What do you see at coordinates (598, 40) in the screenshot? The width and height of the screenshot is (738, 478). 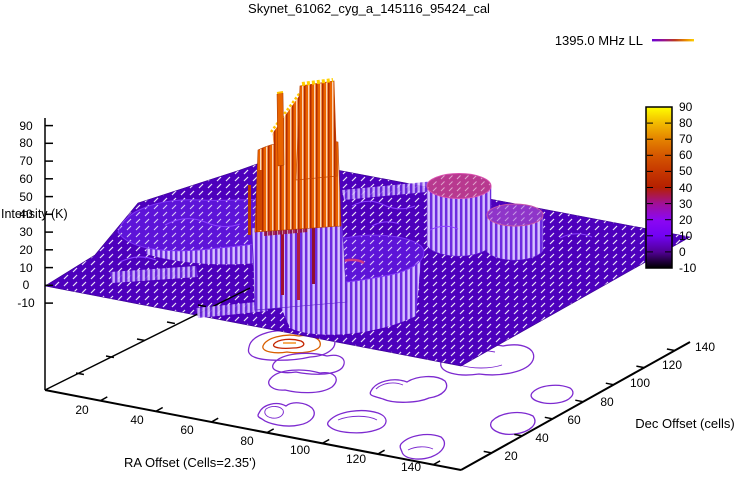 I see `legend-series-label: 1395.0 MHz LL` at bounding box center [598, 40].